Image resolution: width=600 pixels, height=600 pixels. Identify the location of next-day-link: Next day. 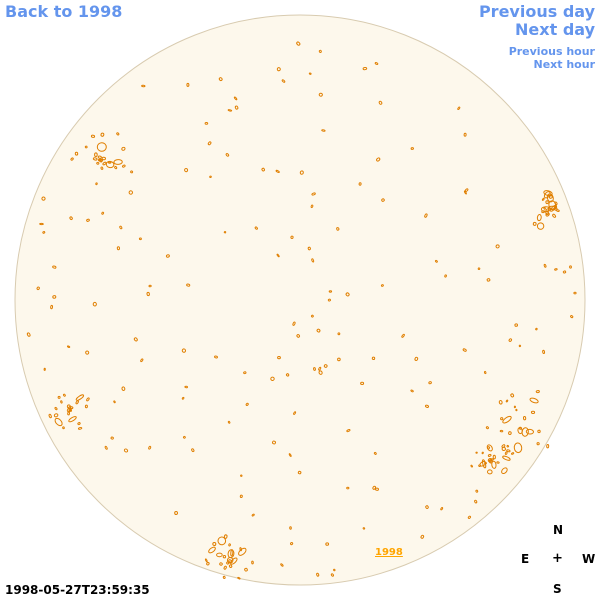
(555, 29).